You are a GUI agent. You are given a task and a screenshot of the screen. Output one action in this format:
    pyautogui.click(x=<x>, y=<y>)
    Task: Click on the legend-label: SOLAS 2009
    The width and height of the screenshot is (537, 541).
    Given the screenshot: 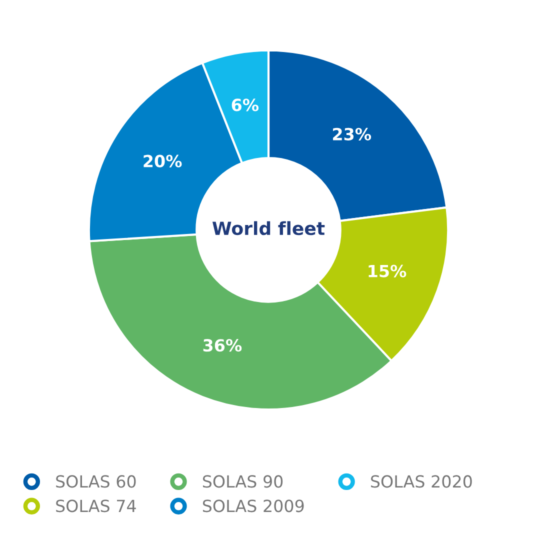 What is the action you would take?
    pyautogui.click(x=253, y=506)
    